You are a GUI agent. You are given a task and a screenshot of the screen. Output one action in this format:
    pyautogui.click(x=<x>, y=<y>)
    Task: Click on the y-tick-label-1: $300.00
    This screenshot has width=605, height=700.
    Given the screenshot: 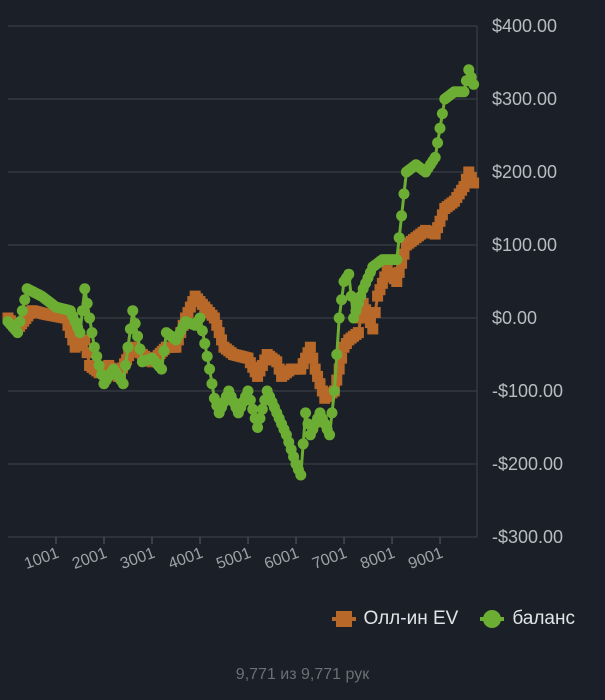 What is the action you would take?
    pyautogui.click(x=524, y=99)
    